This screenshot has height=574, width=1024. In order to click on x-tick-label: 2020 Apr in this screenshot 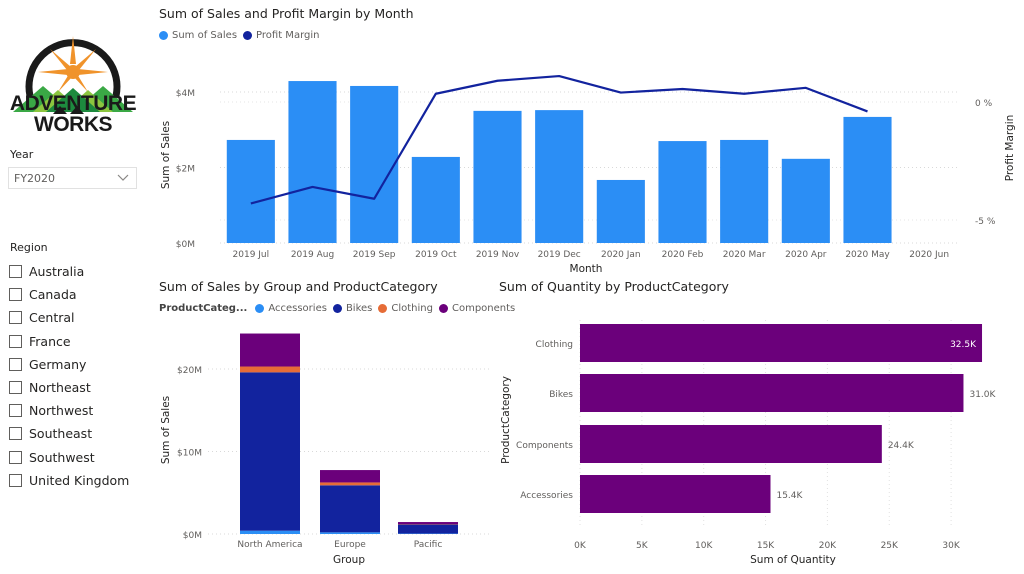, I will do `click(806, 255)`.